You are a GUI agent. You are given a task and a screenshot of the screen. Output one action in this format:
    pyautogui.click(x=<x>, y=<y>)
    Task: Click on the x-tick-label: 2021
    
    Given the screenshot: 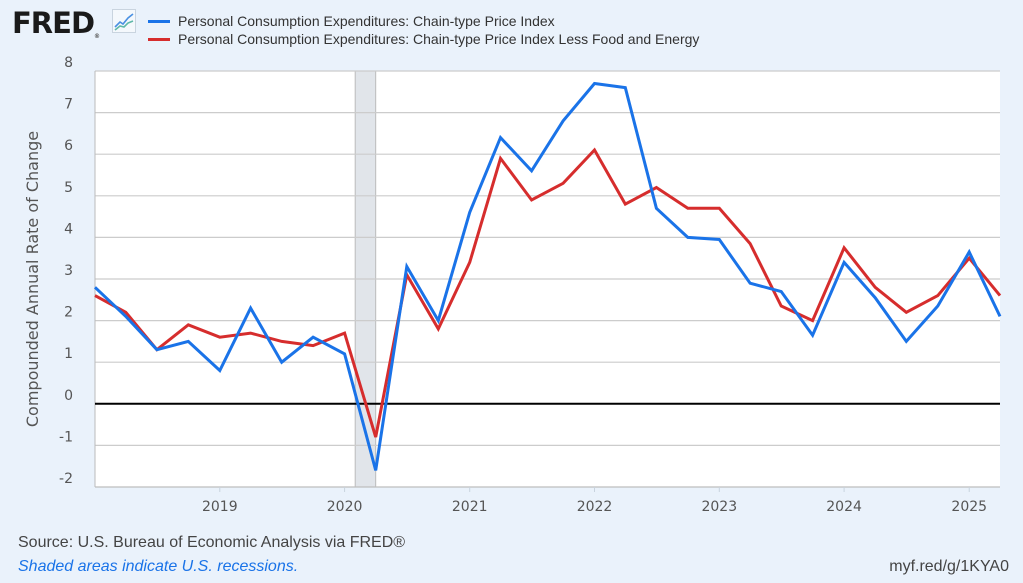 What is the action you would take?
    pyautogui.click(x=470, y=507)
    